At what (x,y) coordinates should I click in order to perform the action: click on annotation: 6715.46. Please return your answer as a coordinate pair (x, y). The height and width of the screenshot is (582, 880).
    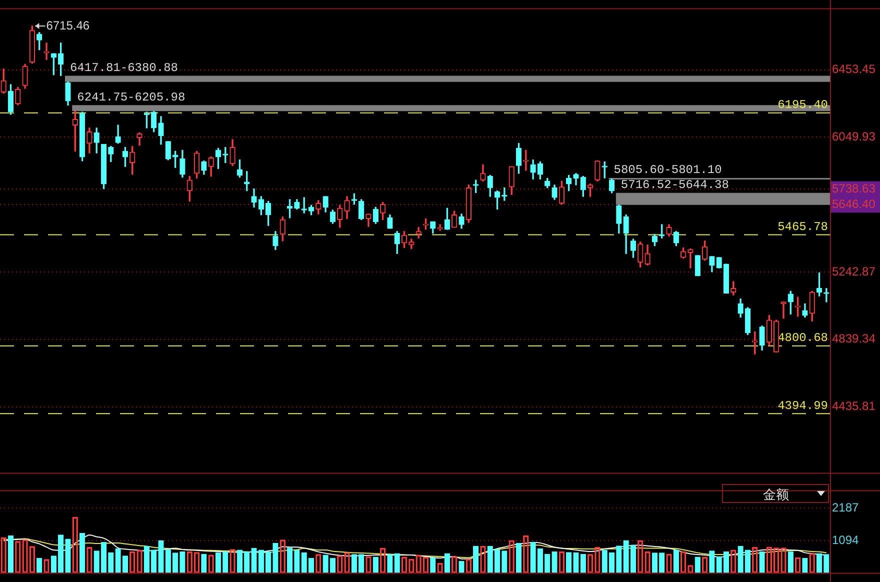
    Looking at the image, I should click on (68, 25).